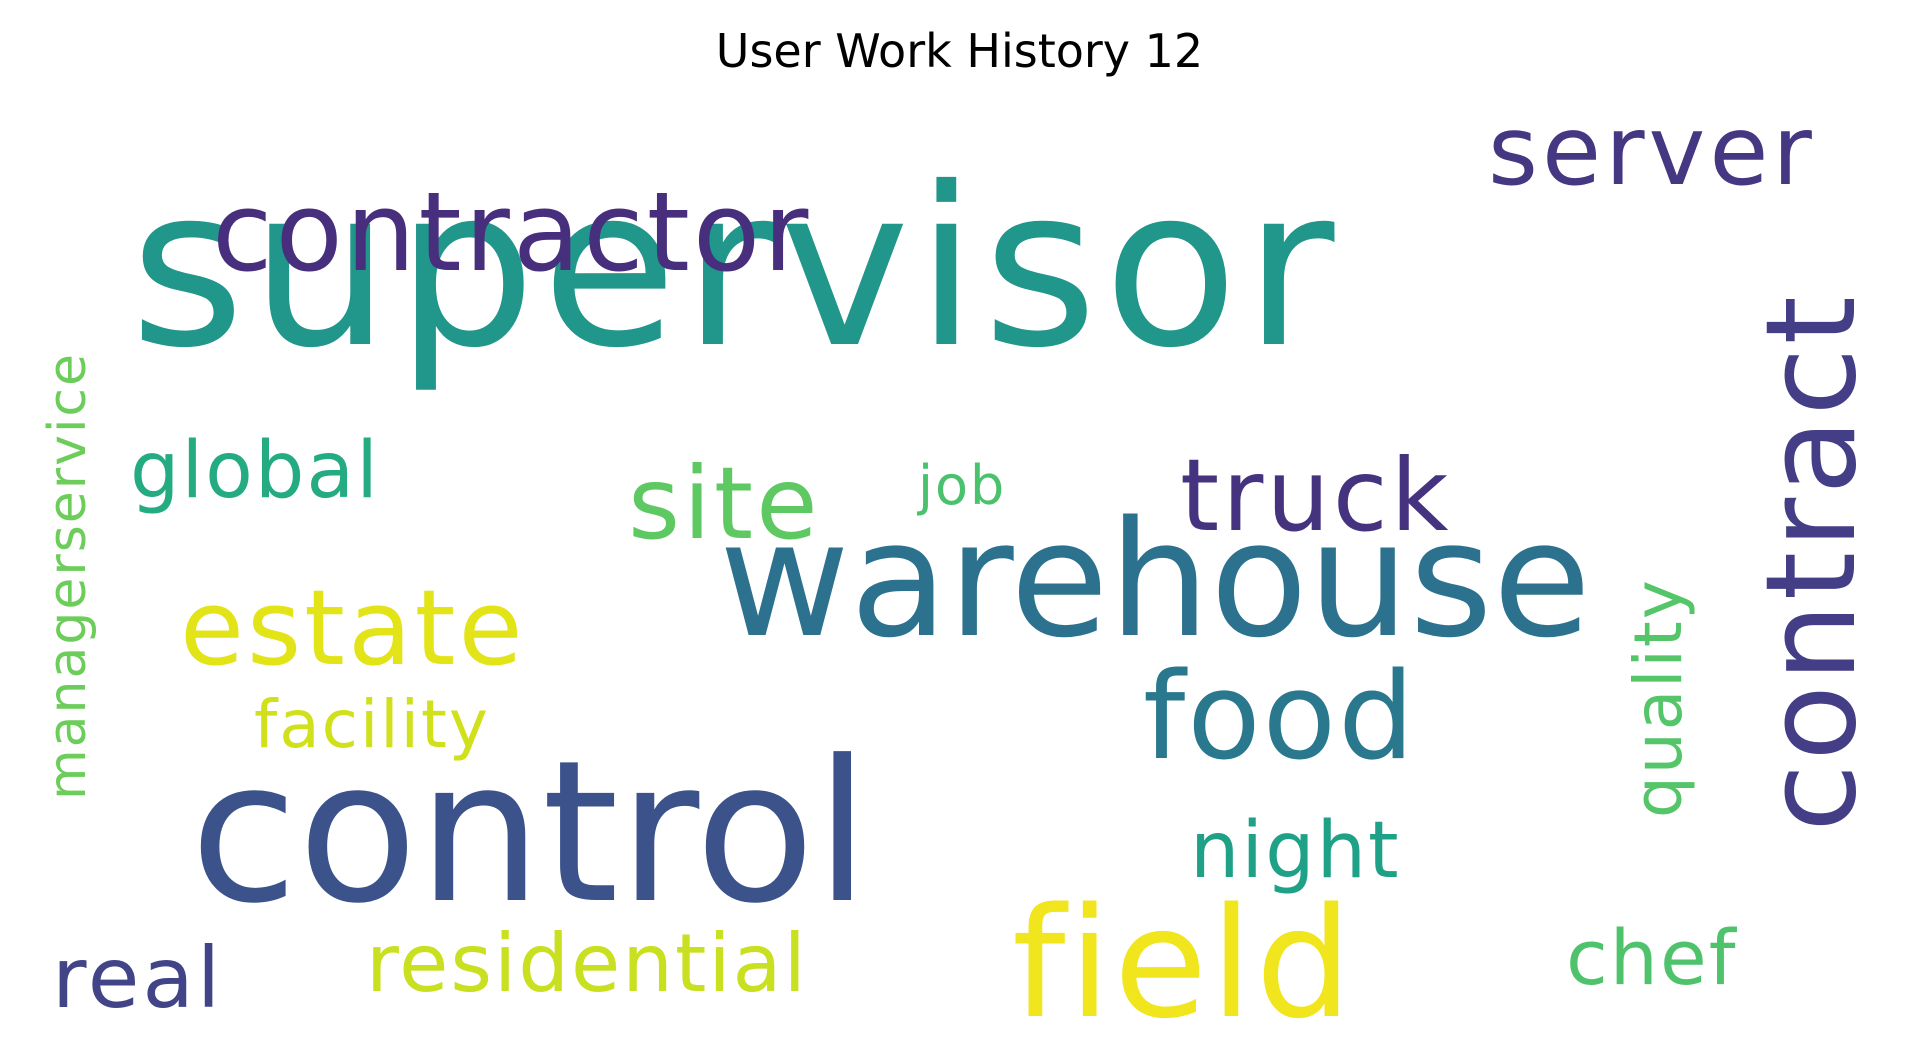 The image size is (1919, 1053). Describe the element at coordinates (530, 833) in the screenshot. I see `word-control: control` at that location.